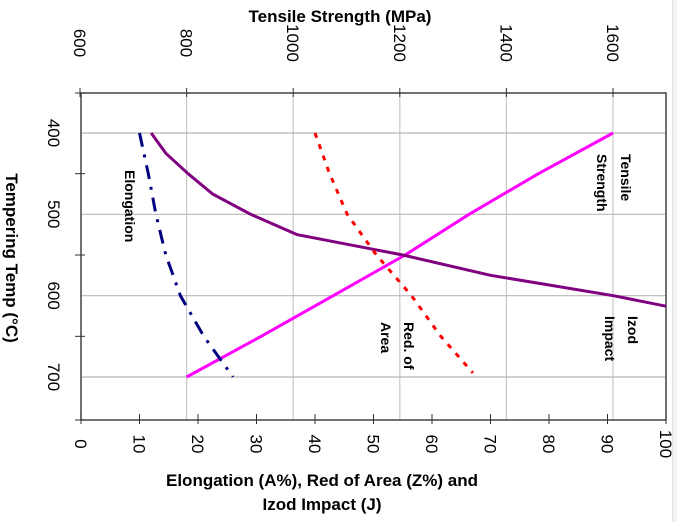 Image resolution: width=677 pixels, height=522 pixels. What do you see at coordinates (490, 444) in the screenshot?
I see `bottom-tick-label: 70` at bounding box center [490, 444].